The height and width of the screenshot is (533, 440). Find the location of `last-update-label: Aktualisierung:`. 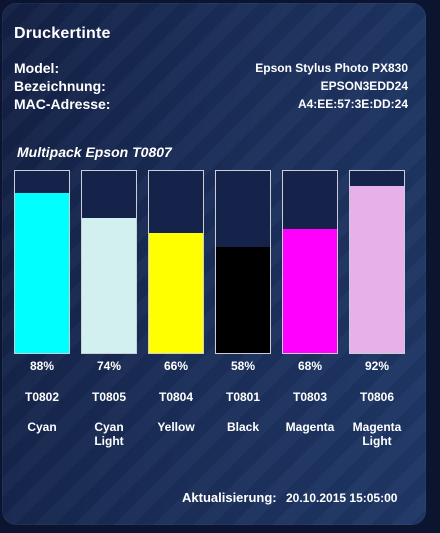

last-update-label: Aktualisierung: is located at coordinates (229, 497).